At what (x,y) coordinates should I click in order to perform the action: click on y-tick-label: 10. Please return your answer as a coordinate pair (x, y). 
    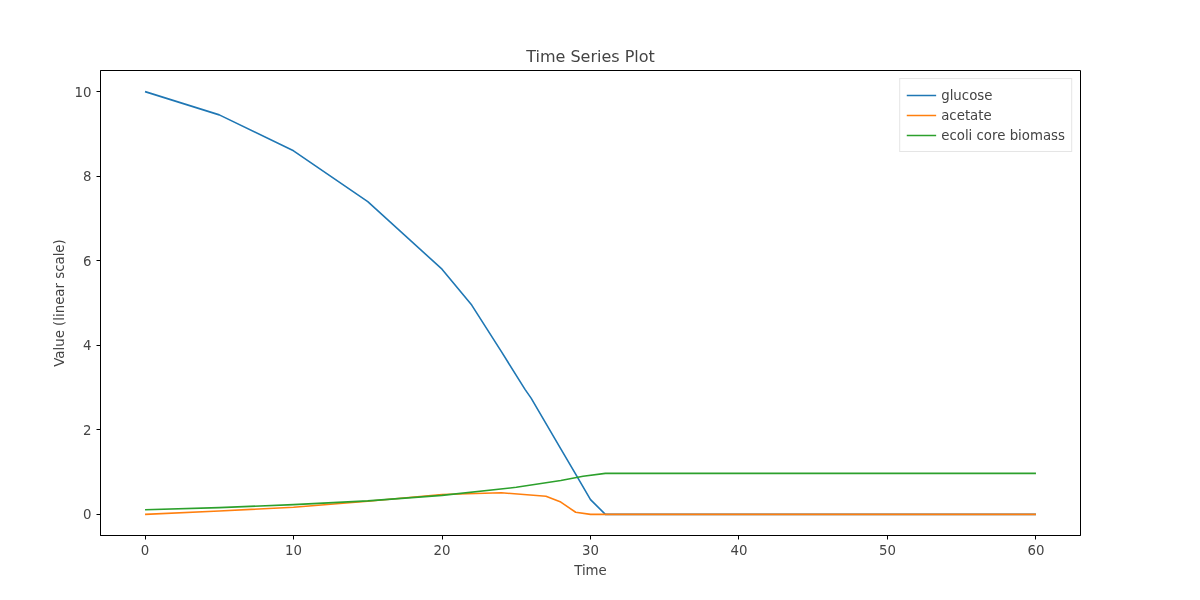
    Looking at the image, I should click on (83, 92).